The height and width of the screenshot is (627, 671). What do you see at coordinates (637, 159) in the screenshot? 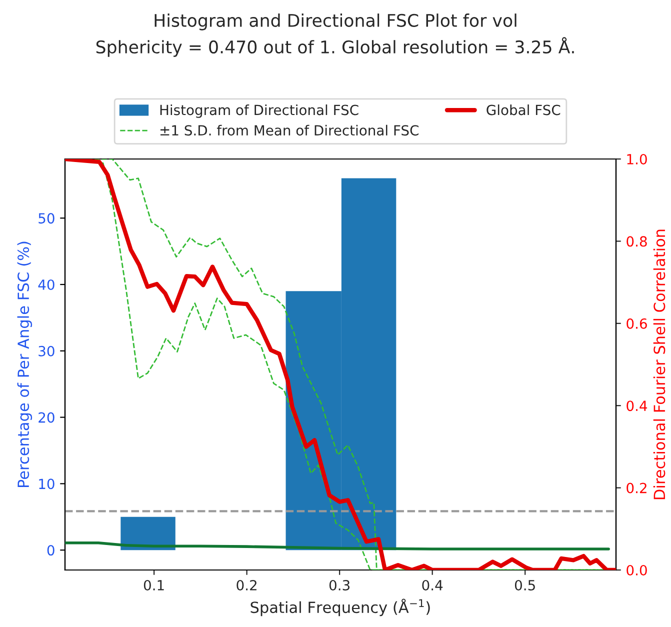
I see `y2-tick-label: 1.0` at bounding box center [637, 159].